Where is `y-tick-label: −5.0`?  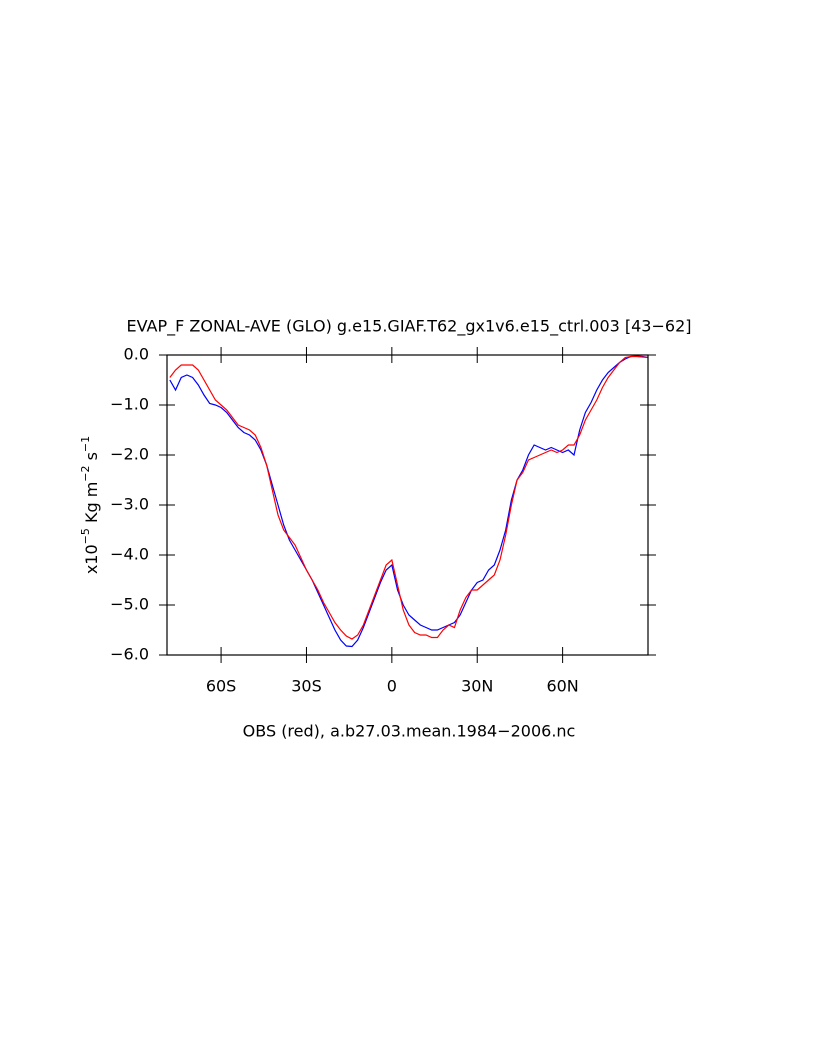
y-tick-label: −5.0 is located at coordinates (129, 604).